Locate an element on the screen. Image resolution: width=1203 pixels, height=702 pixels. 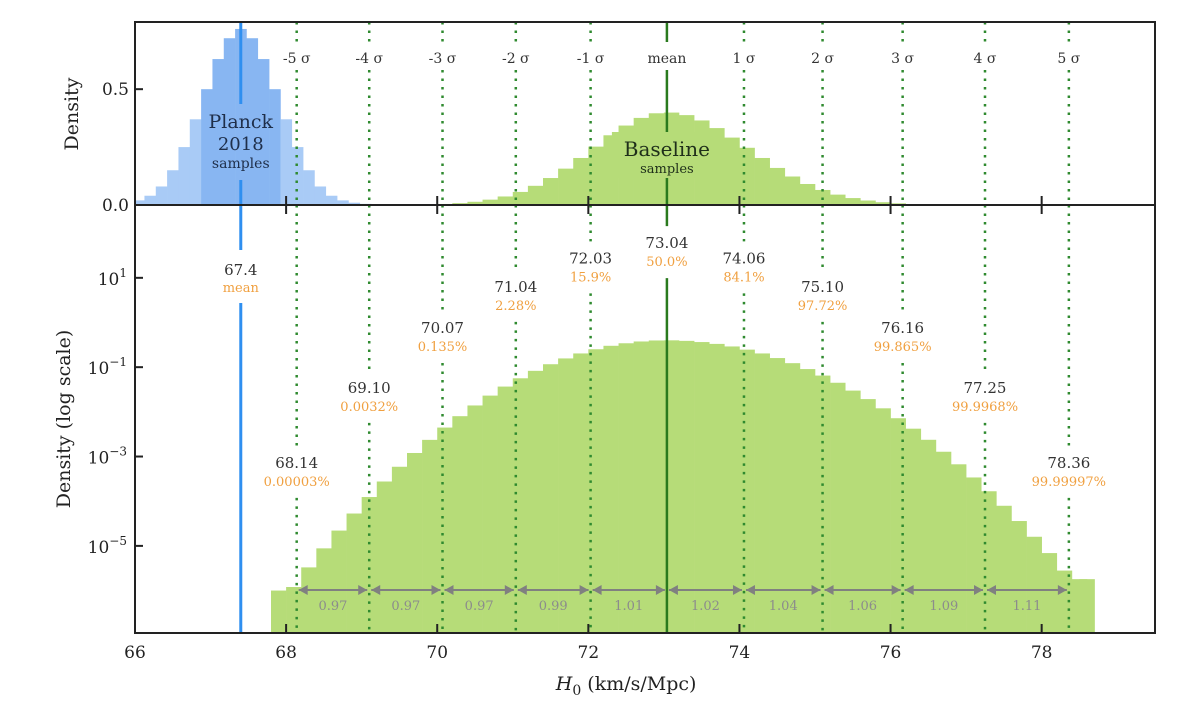
sigma-percentile-label: 97.72% is located at coordinates (823, 306).